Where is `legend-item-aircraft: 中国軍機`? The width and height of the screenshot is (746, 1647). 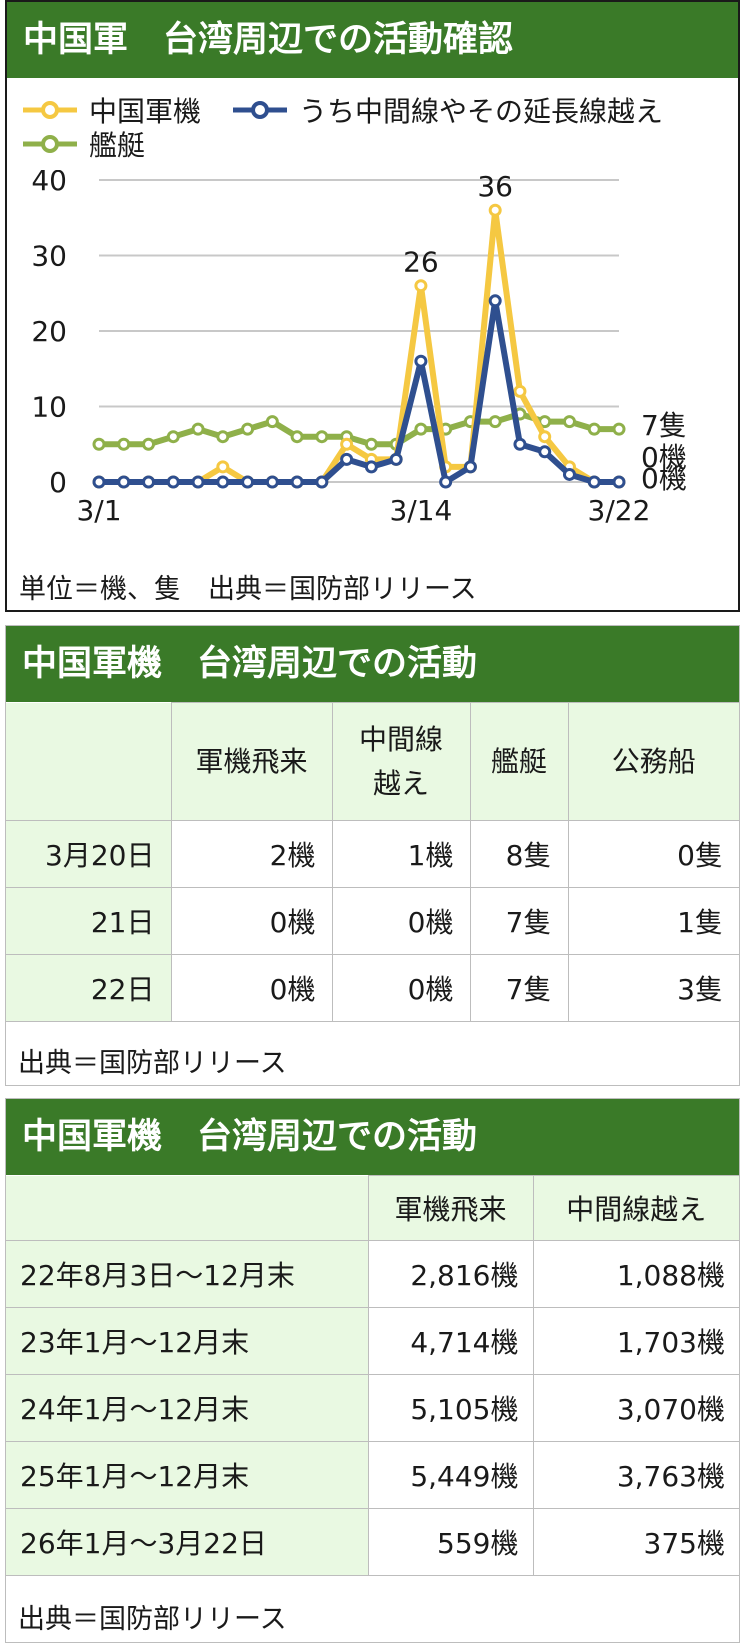 legend-item-aircraft: 中国軍機 is located at coordinates (112, 110).